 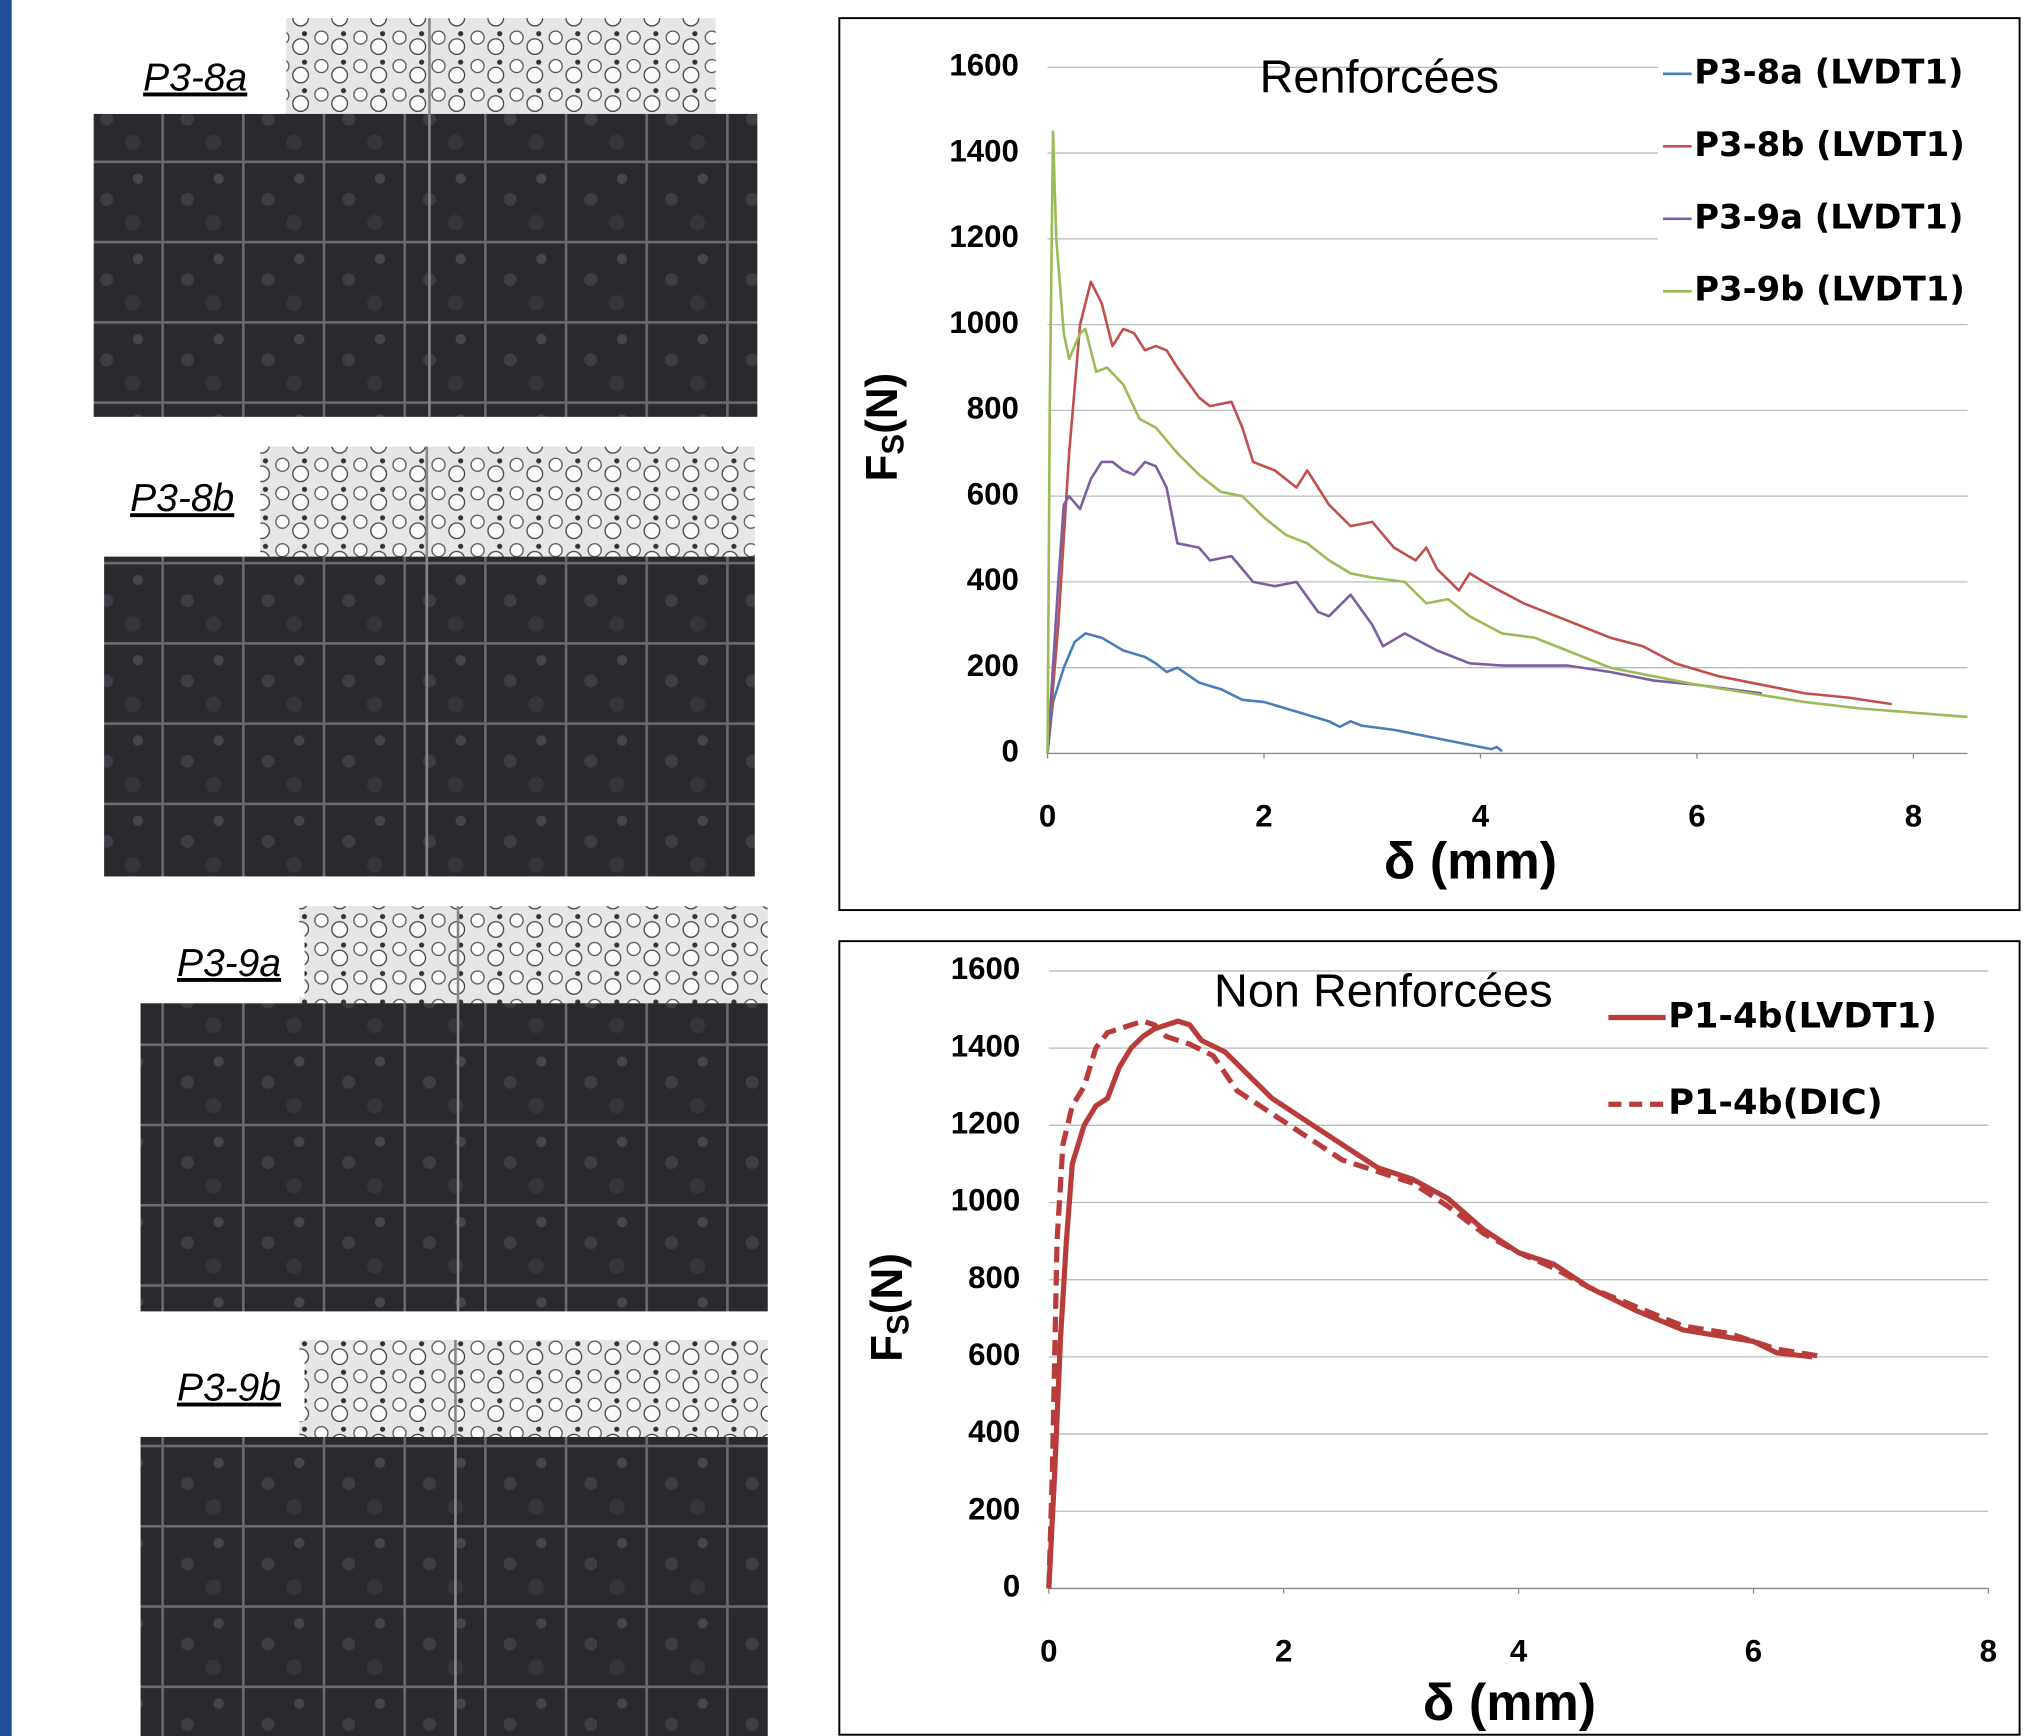 I want to click on photo: P3-8b, so click(x=429, y=661).